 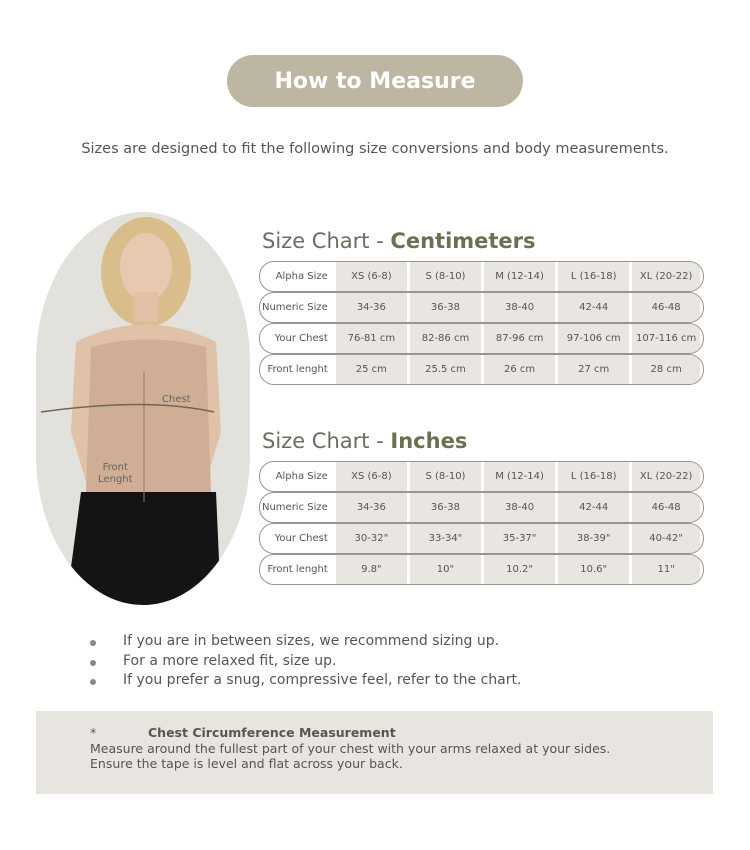 What do you see at coordinates (666, 569) in the screenshot?
I see `table-cell: 11"` at bounding box center [666, 569].